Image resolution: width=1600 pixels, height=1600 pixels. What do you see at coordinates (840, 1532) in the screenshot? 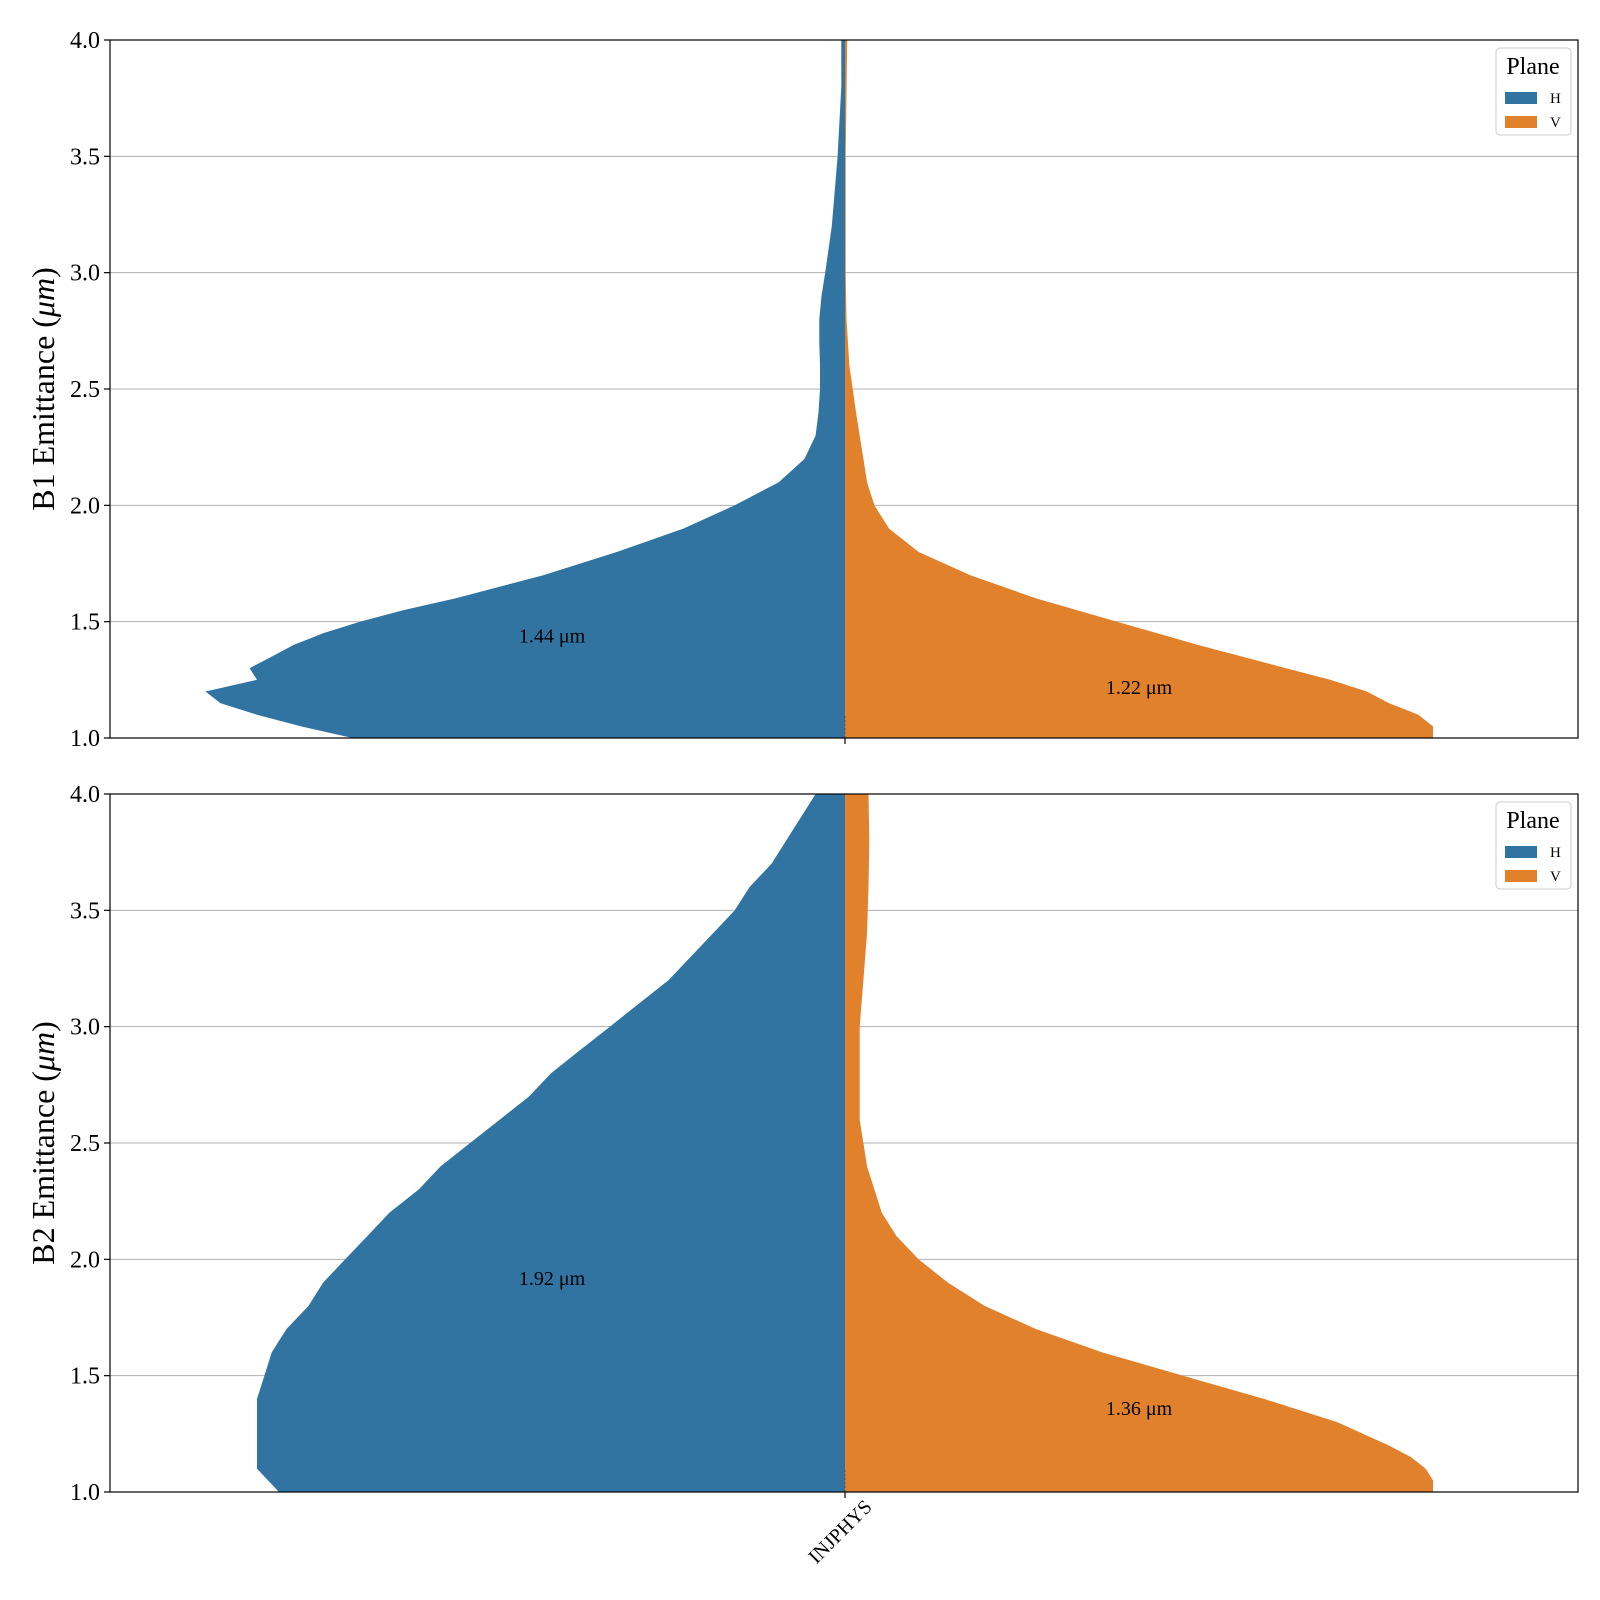
I see `x-tick-label: INJPHYS` at bounding box center [840, 1532].